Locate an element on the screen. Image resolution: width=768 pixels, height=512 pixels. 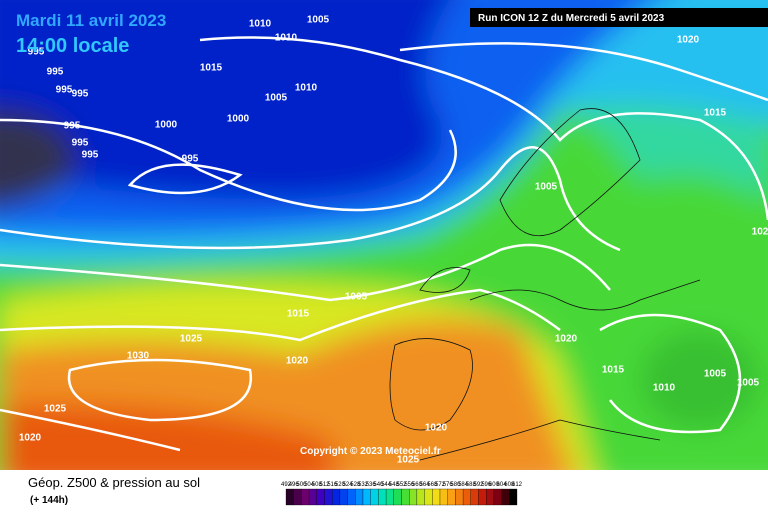
scale-label: 580 is located at coordinates (455, 485).